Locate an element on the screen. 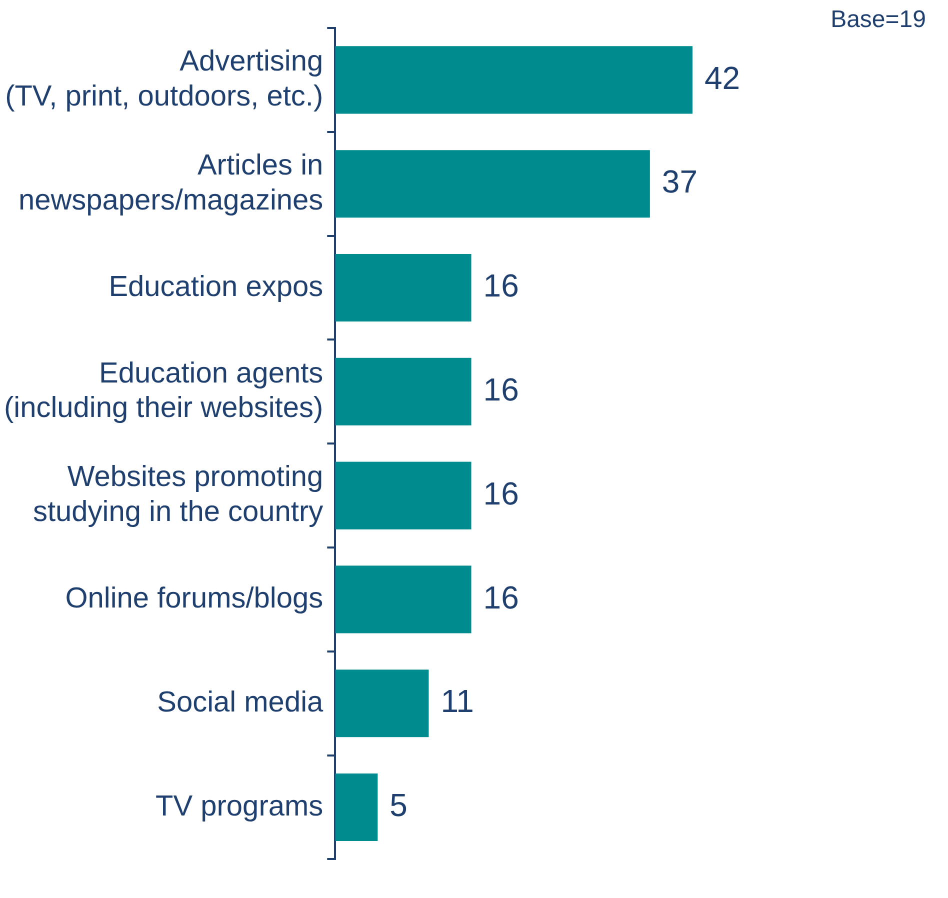 The width and height of the screenshot is (948, 898). y-tick-label: Education expos is located at coordinates (216, 286).